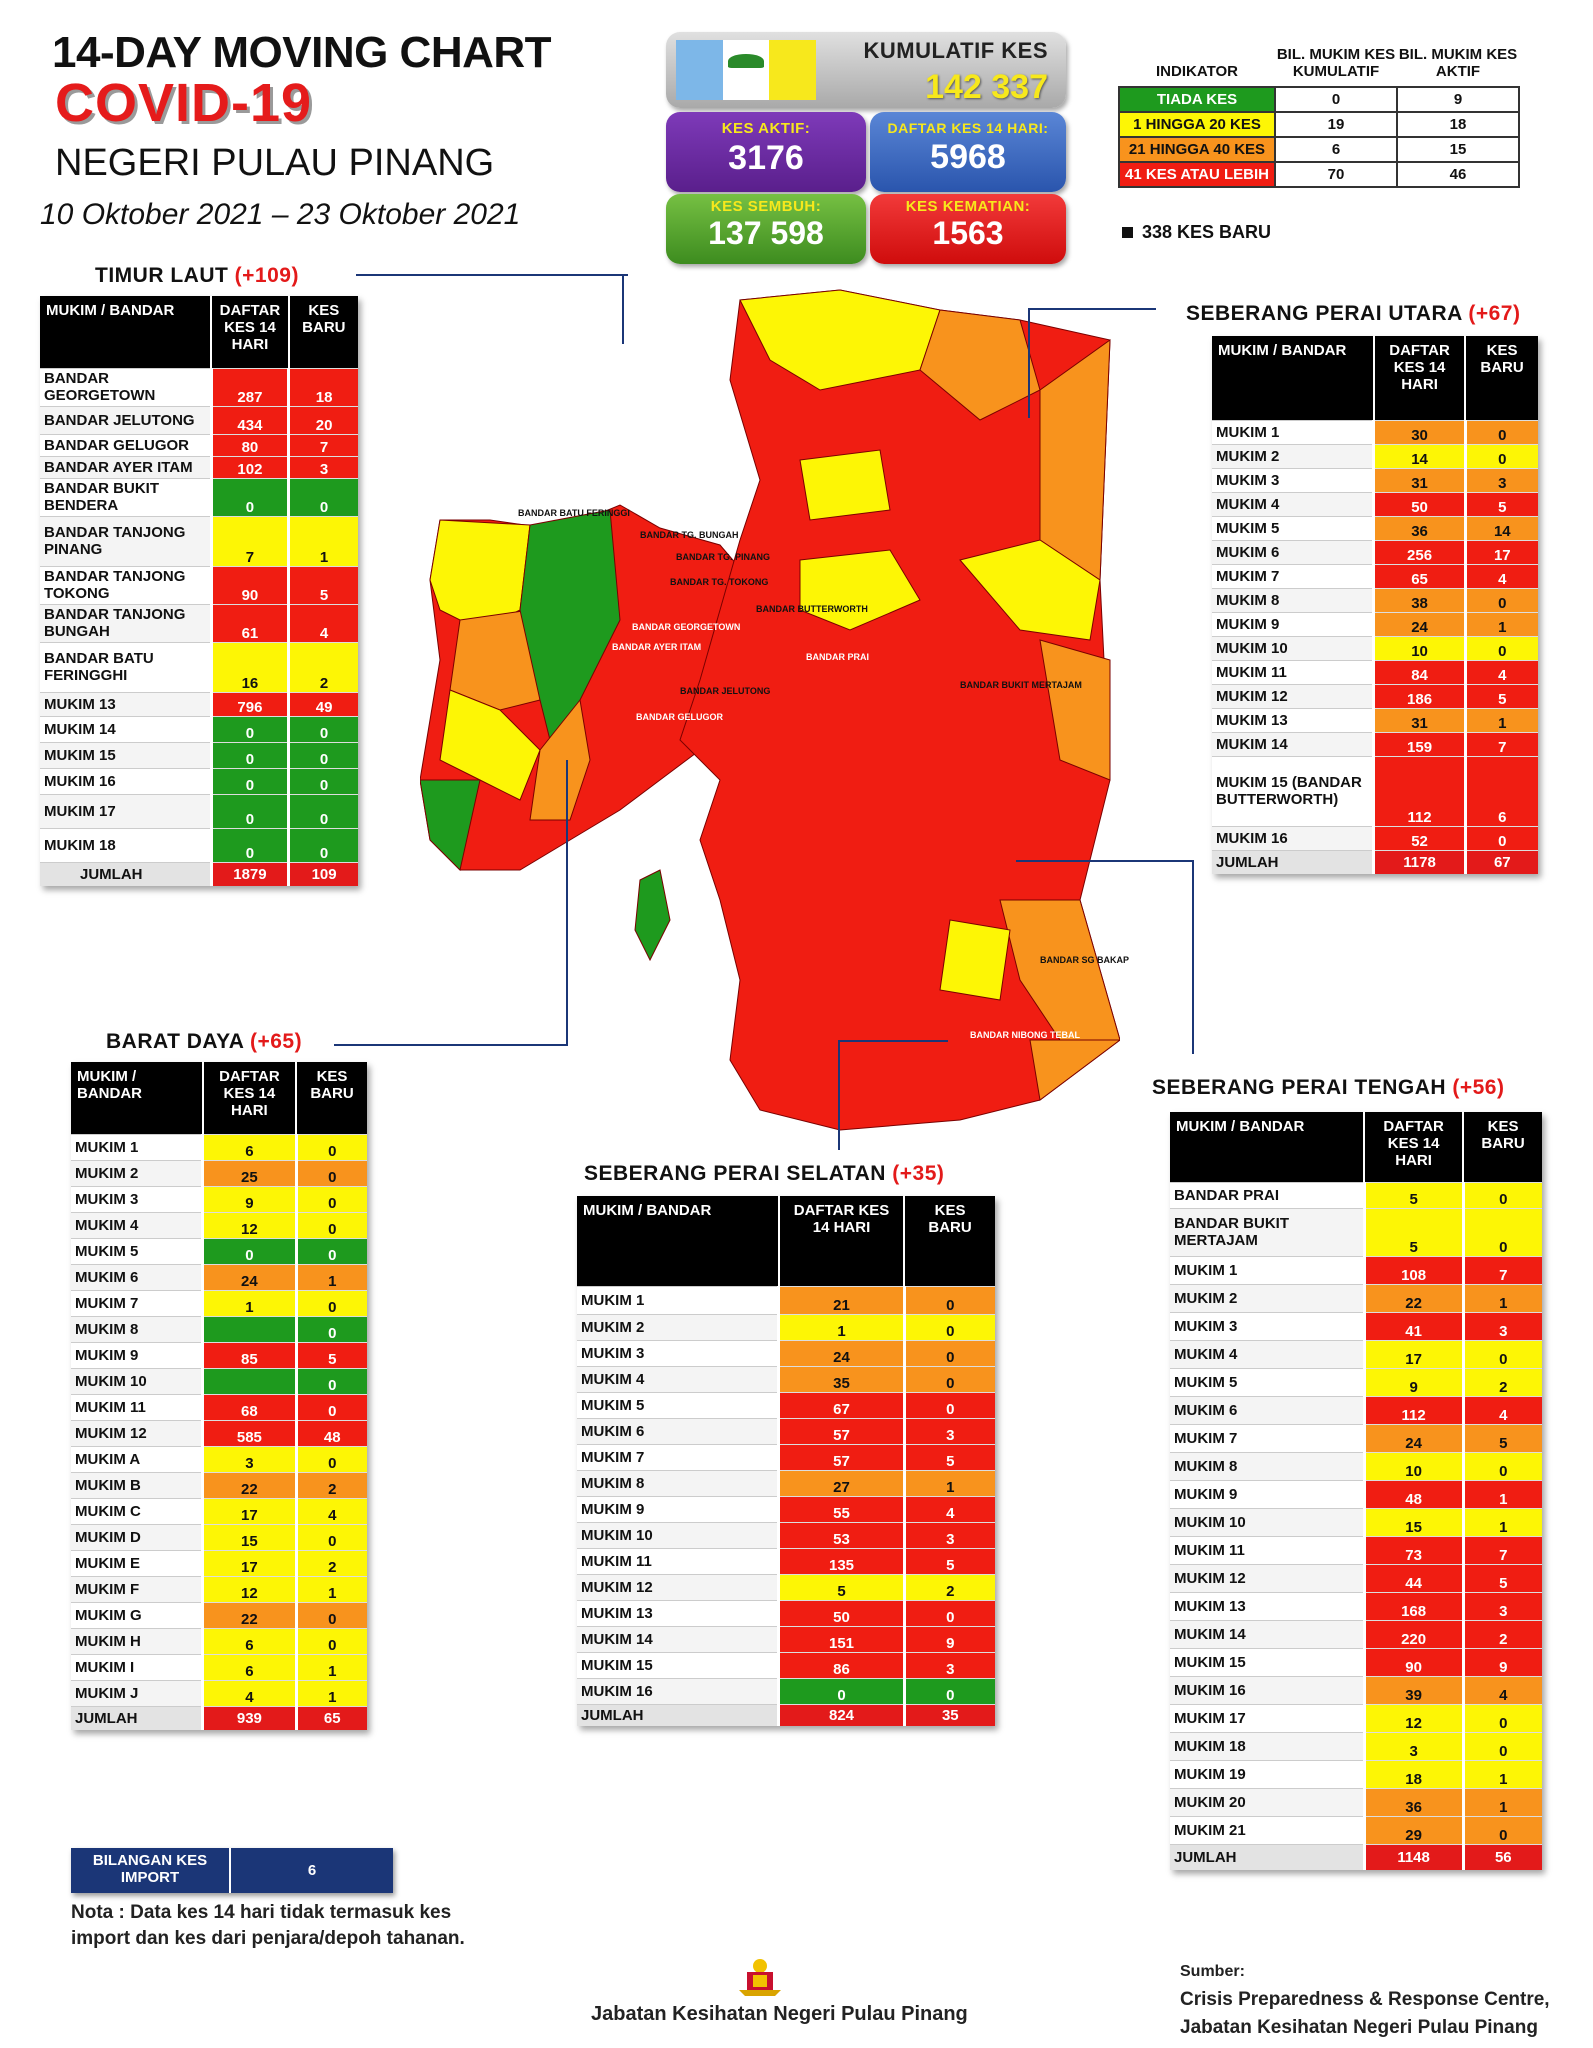  What do you see at coordinates (1501, 1437) in the screenshot?
I see `new-cases: 5` at bounding box center [1501, 1437].